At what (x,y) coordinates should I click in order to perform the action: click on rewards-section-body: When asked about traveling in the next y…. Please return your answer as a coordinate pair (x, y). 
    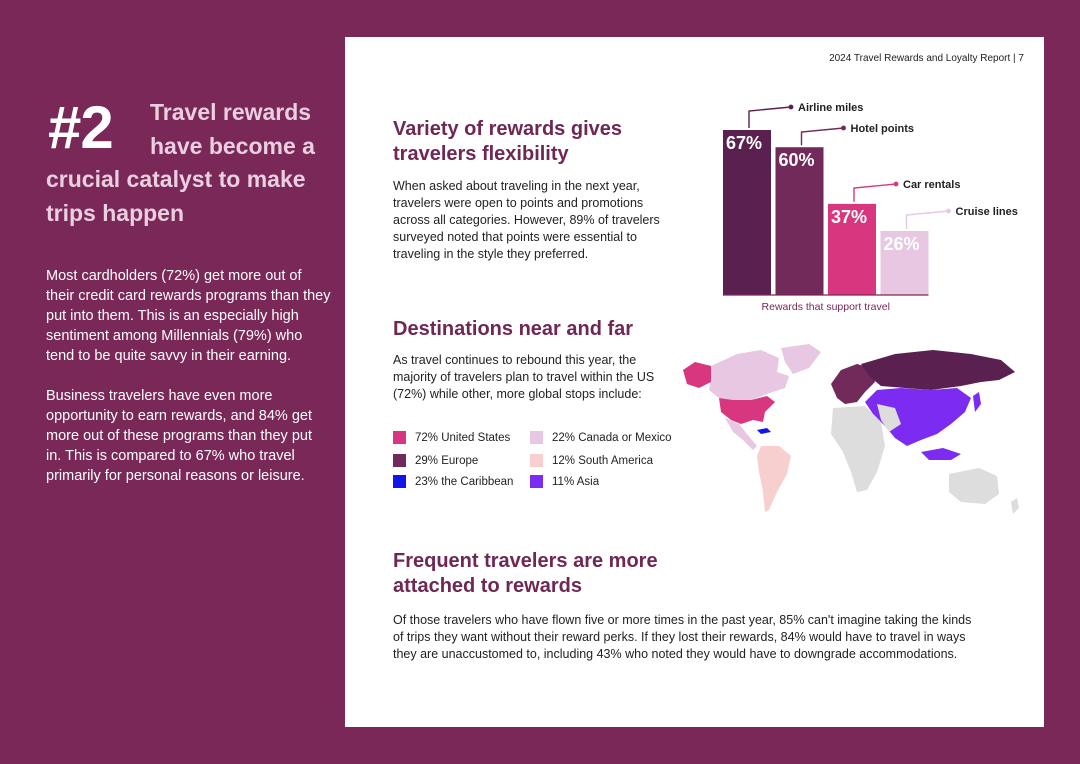
    Looking at the image, I should click on (526, 220).